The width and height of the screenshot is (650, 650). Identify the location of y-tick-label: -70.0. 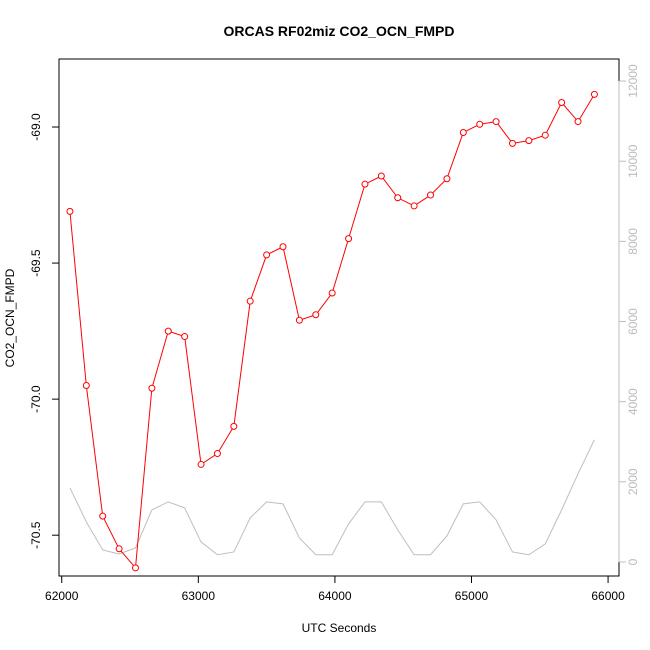
(36, 399).